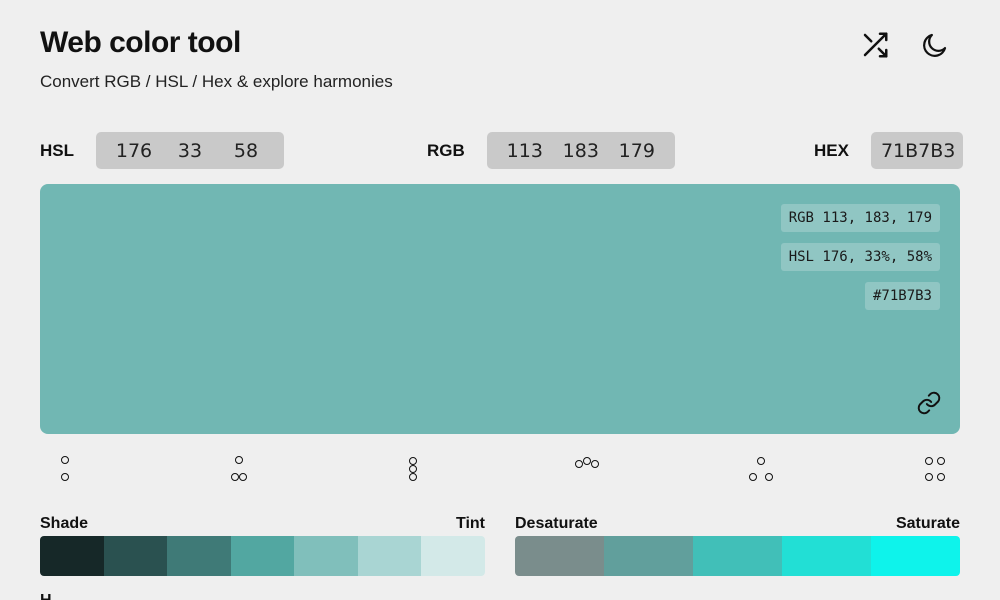  I want to click on hex-field-group: HEX 71B7B3, so click(888, 150).